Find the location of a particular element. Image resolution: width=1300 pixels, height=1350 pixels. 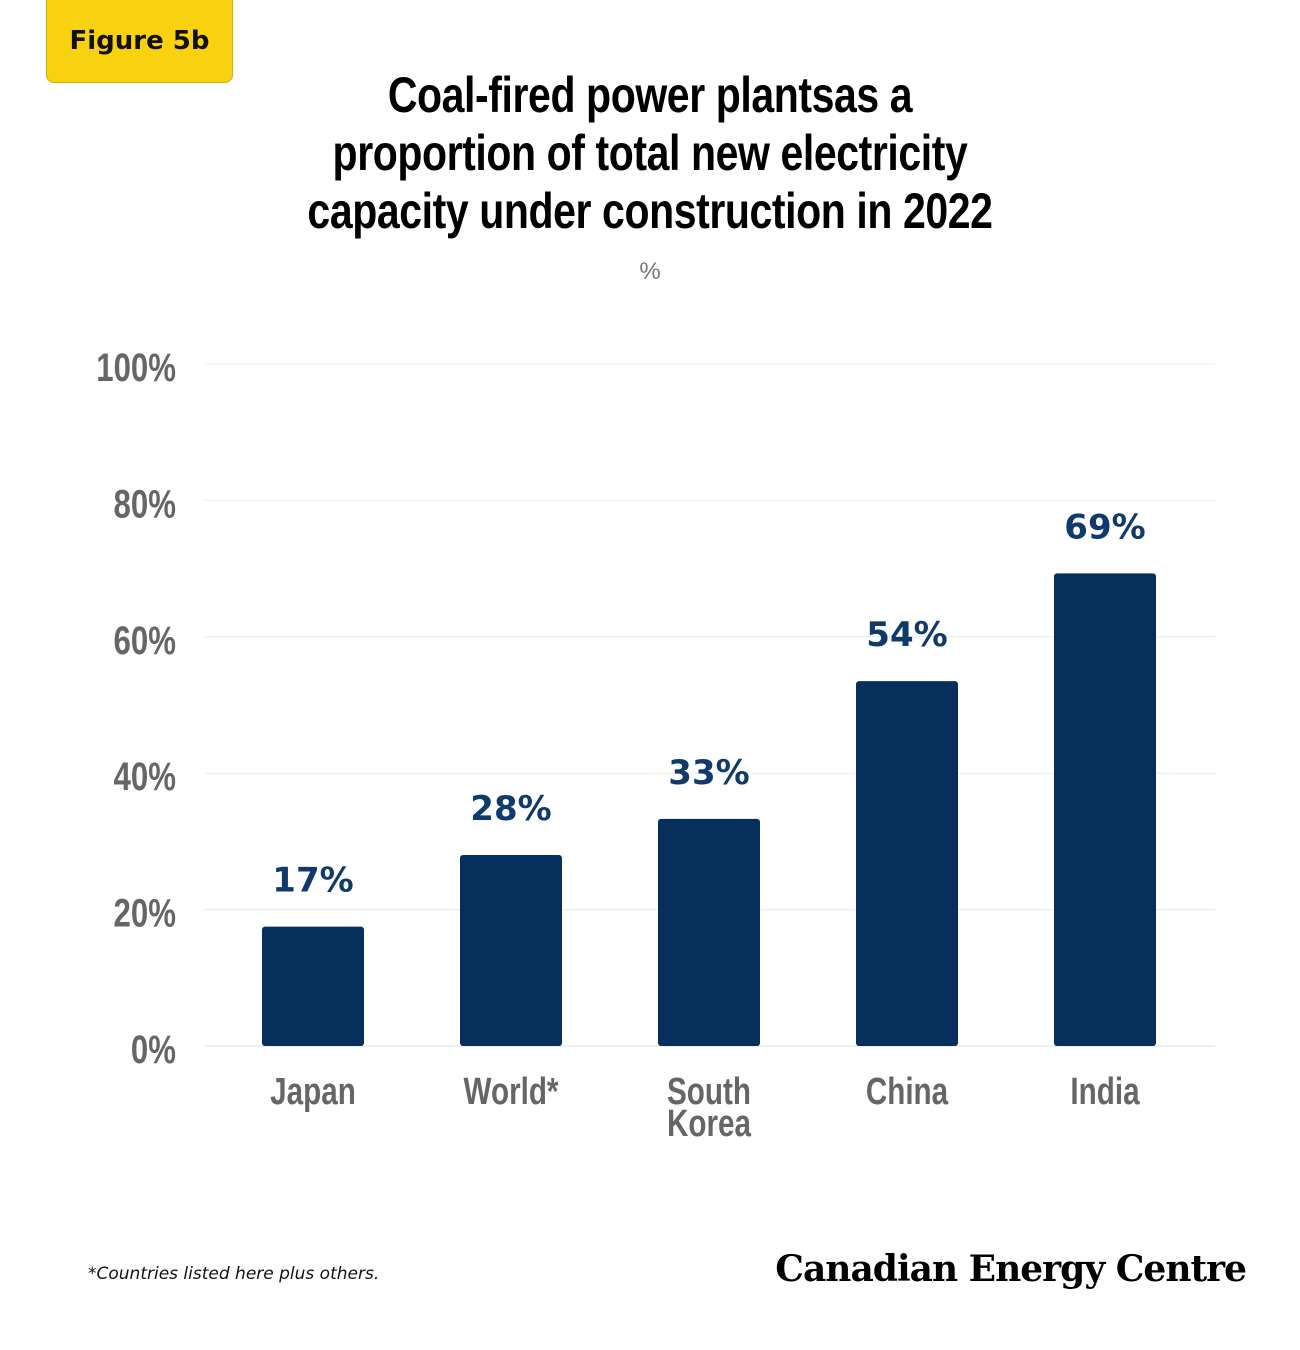

y-tick-label: 20% is located at coordinates (145, 913).